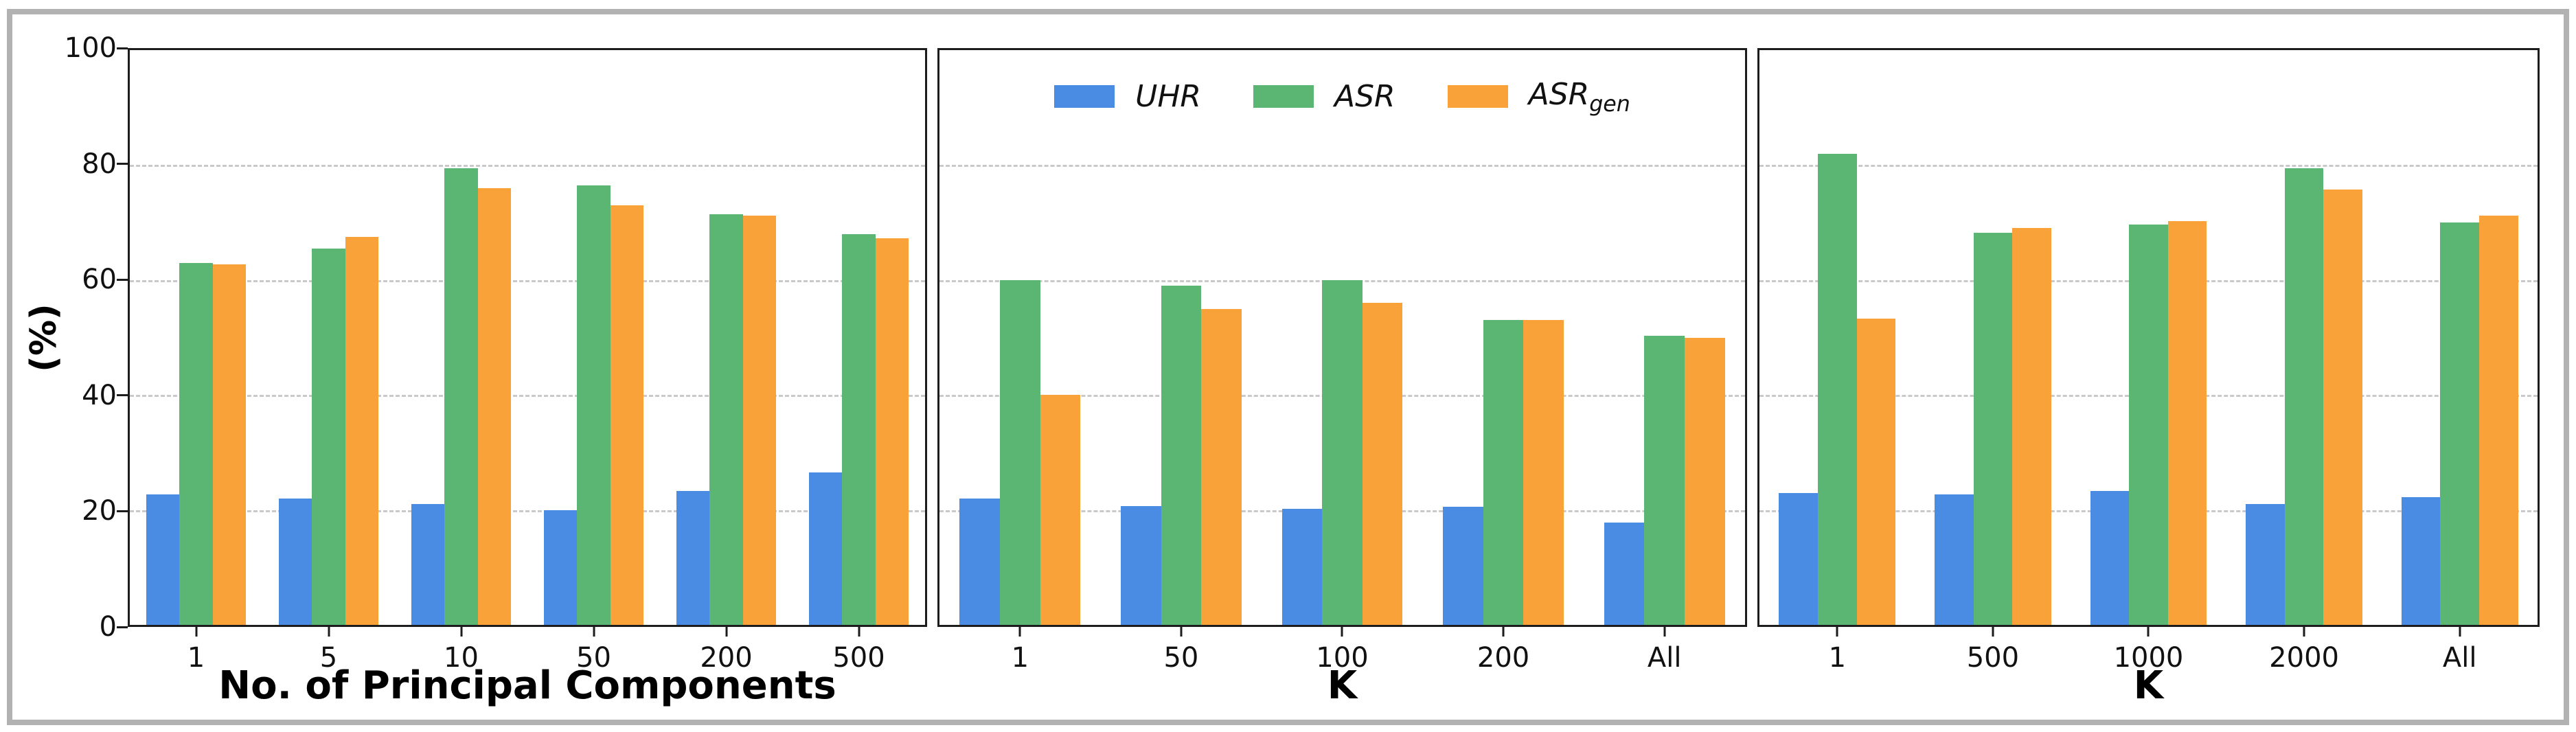 The image size is (2576, 732). What do you see at coordinates (99, 395) in the screenshot?
I see `y-tick-label: 40` at bounding box center [99, 395].